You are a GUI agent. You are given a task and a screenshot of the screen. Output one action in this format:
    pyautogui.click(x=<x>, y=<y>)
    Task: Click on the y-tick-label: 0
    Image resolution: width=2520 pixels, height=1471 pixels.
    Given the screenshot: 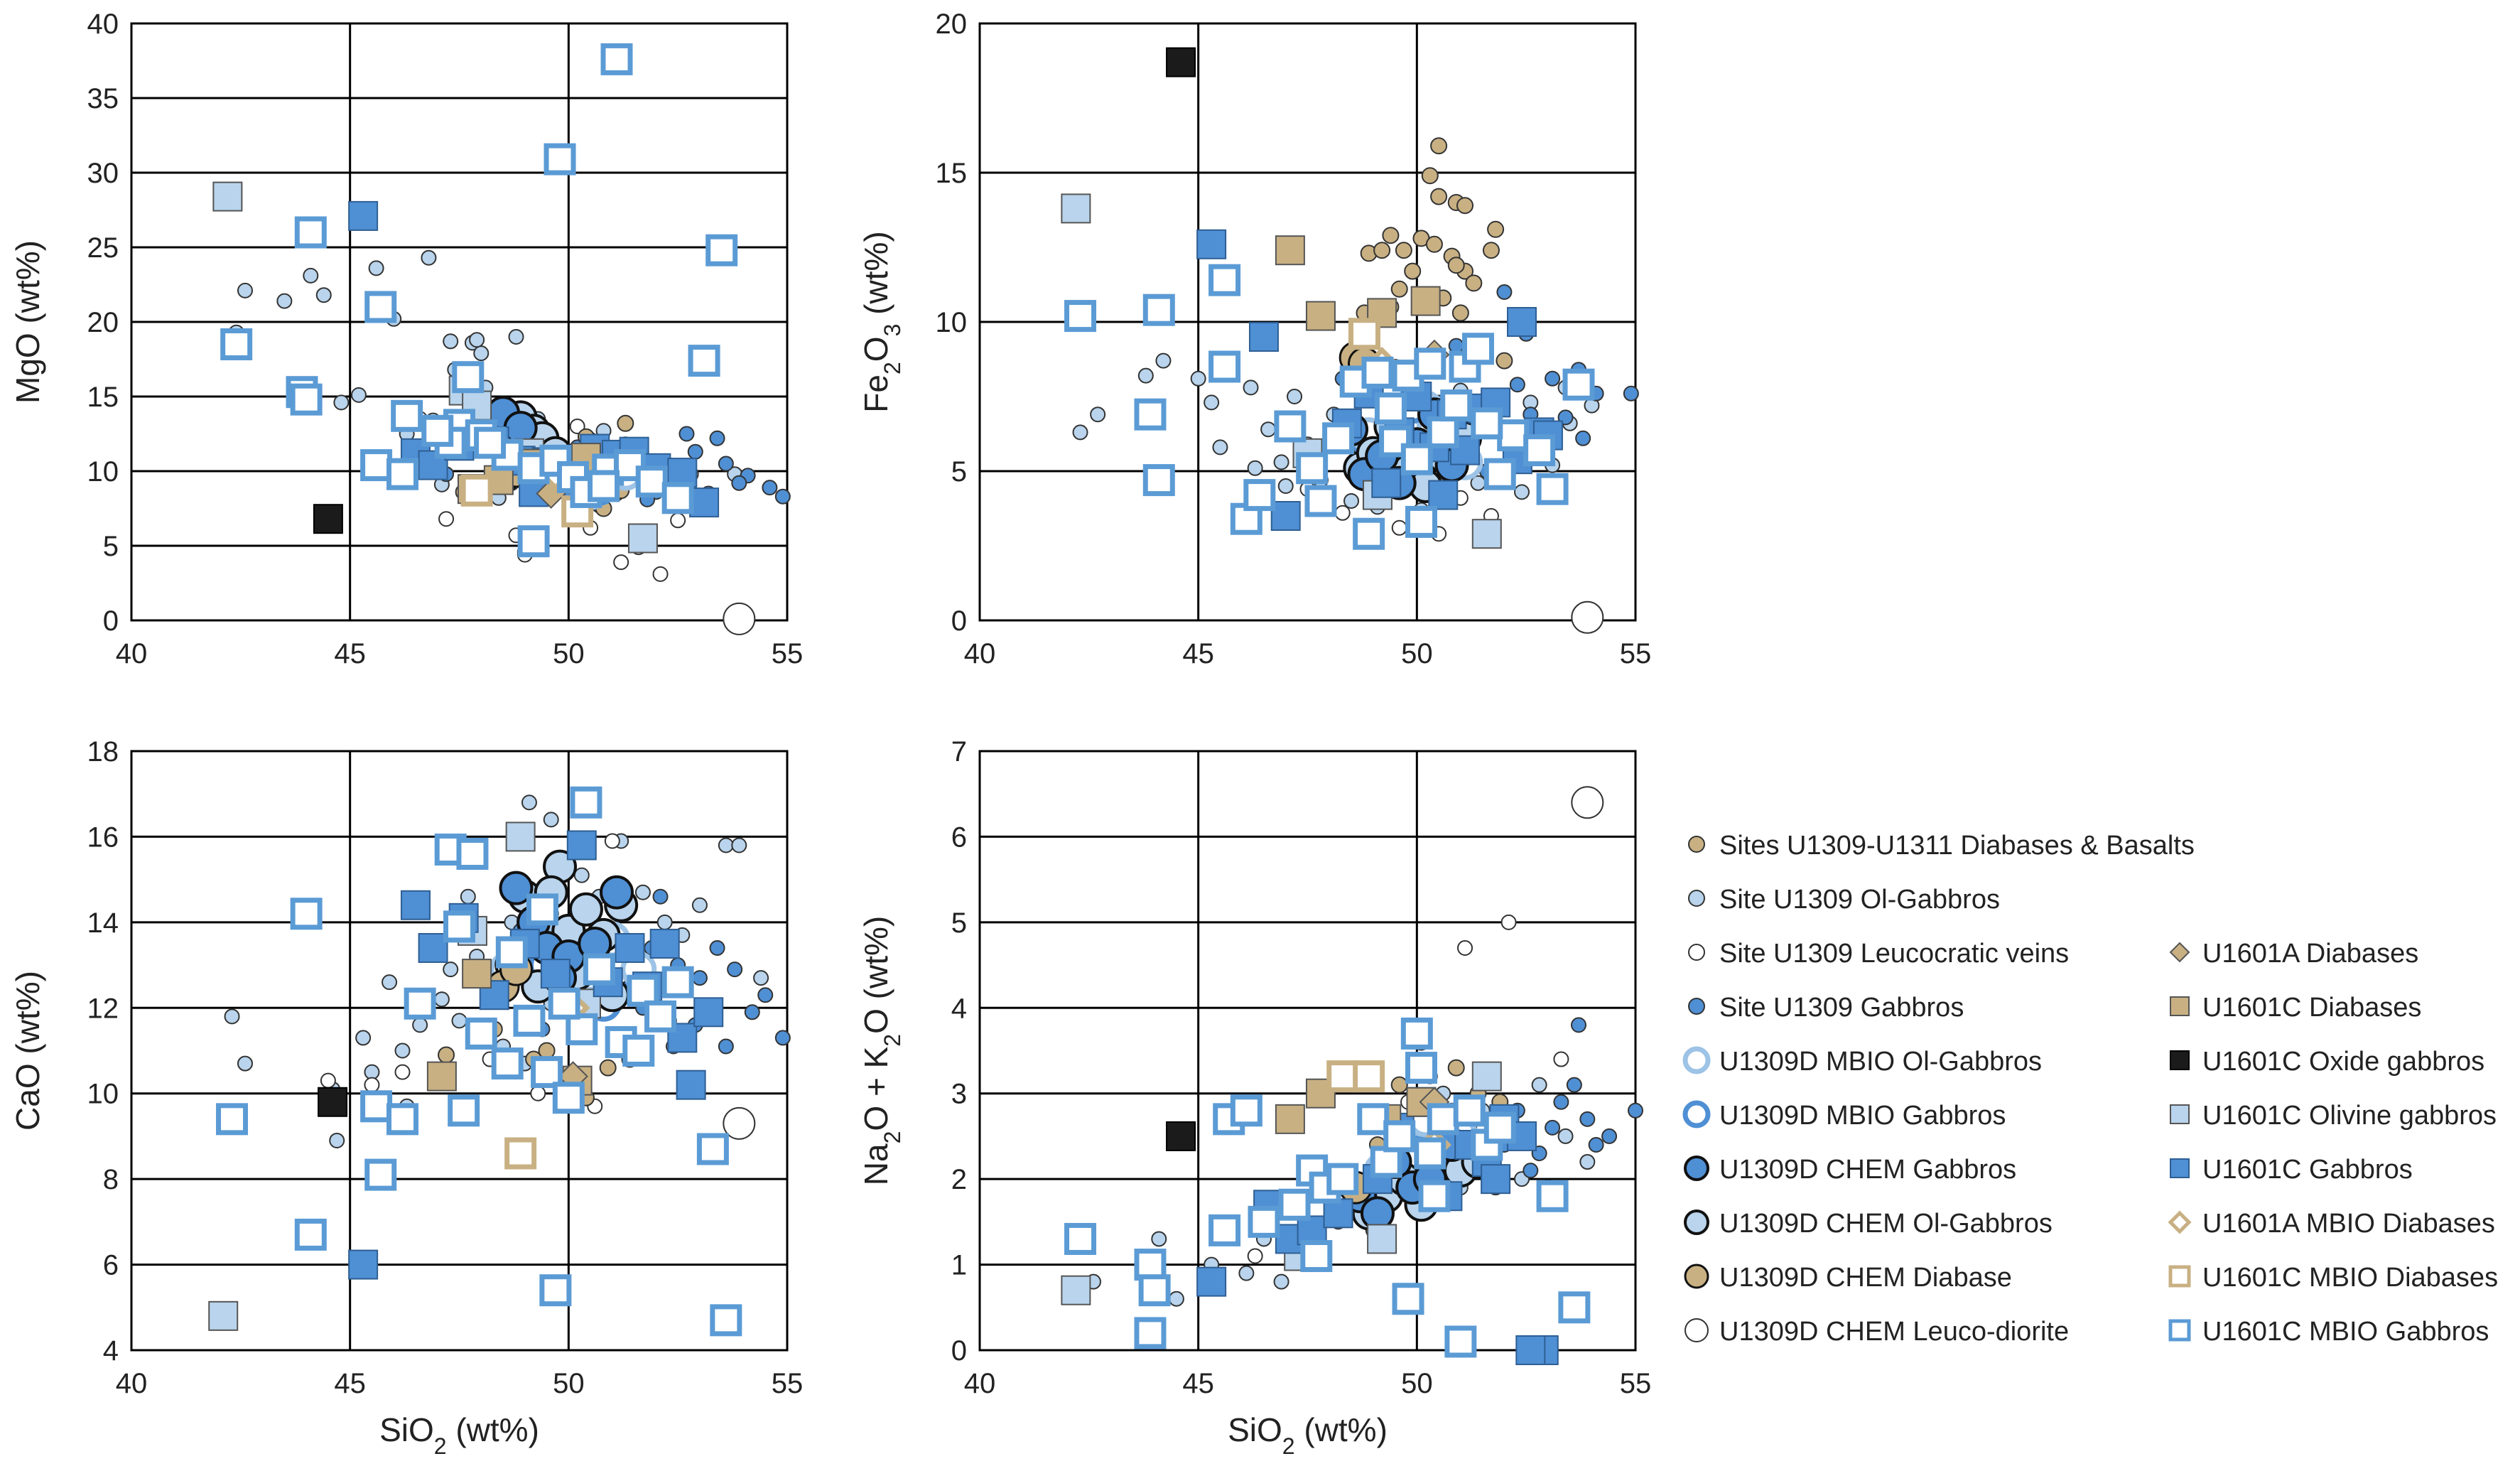 What is the action you would take?
    pyautogui.click(x=959, y=1351)
    